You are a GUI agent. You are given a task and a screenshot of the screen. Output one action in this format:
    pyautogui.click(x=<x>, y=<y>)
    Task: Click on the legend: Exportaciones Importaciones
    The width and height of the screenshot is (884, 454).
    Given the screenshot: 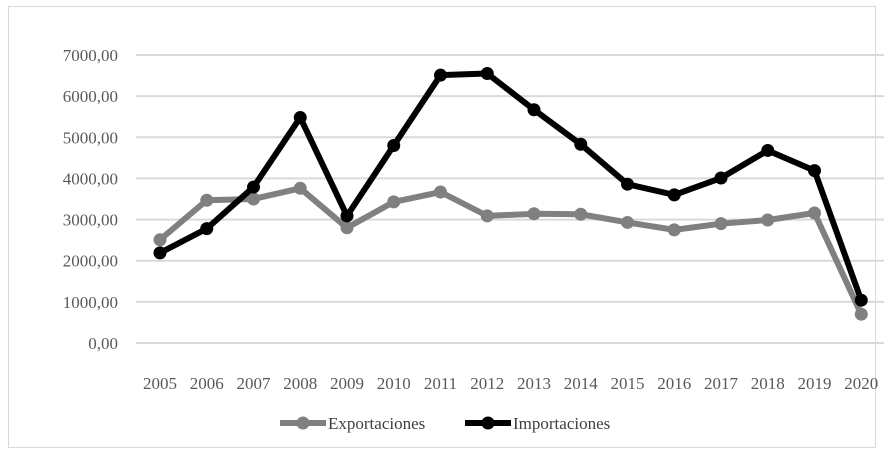 What is the action you would take?
    pyautogui.click(x=445, y=423)
    